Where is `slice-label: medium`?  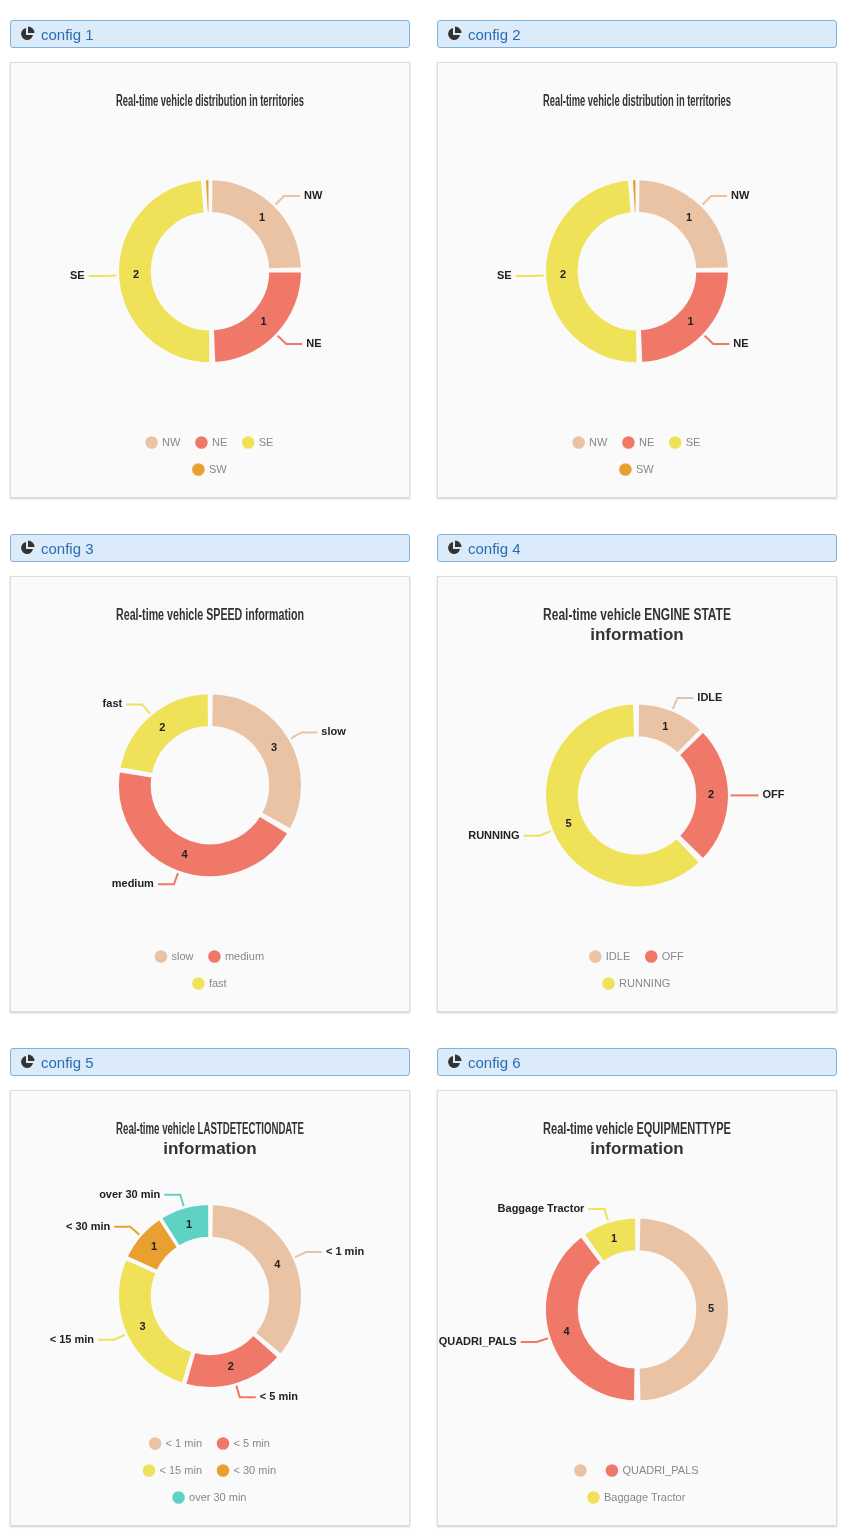
slice-label: medium is located at coordinates (133, 883).